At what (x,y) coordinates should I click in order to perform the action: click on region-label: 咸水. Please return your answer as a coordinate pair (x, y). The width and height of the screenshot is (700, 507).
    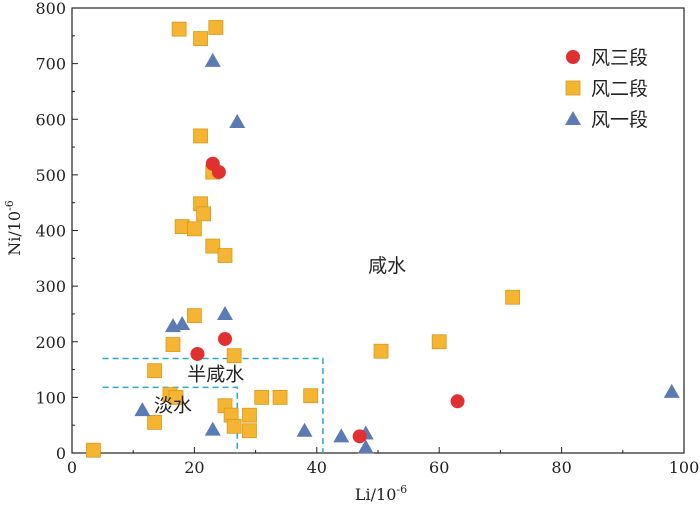
    Looking at the image, I should click on (387, 266).